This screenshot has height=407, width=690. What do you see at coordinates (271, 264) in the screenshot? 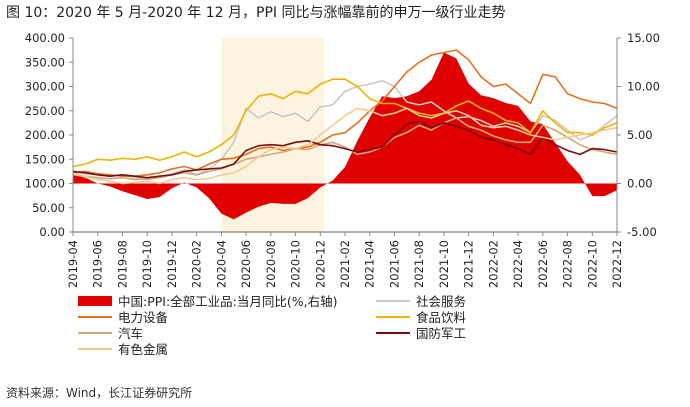
I see `x-tick-label: 2020-08` at bounding box center [271, 264].